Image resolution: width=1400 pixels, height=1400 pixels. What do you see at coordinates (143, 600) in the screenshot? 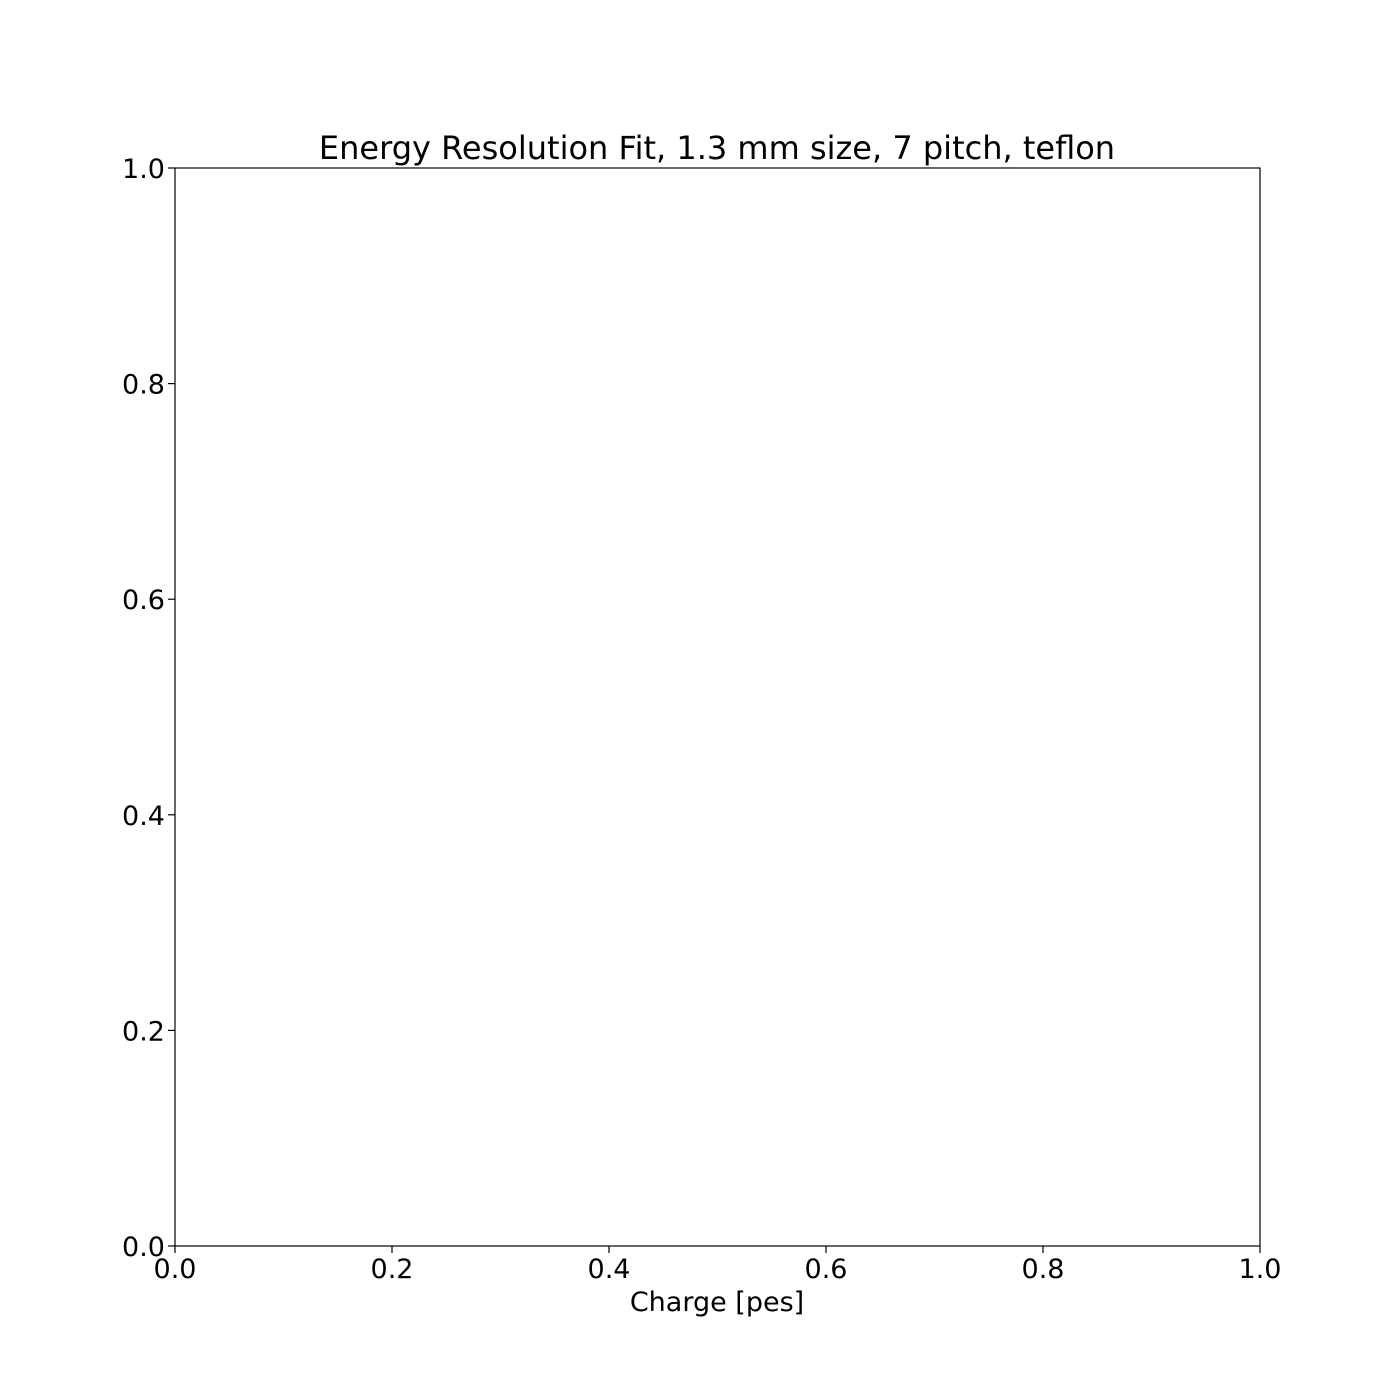
I see `y-tick-label: 0.6` at bounding box center [143, 600].